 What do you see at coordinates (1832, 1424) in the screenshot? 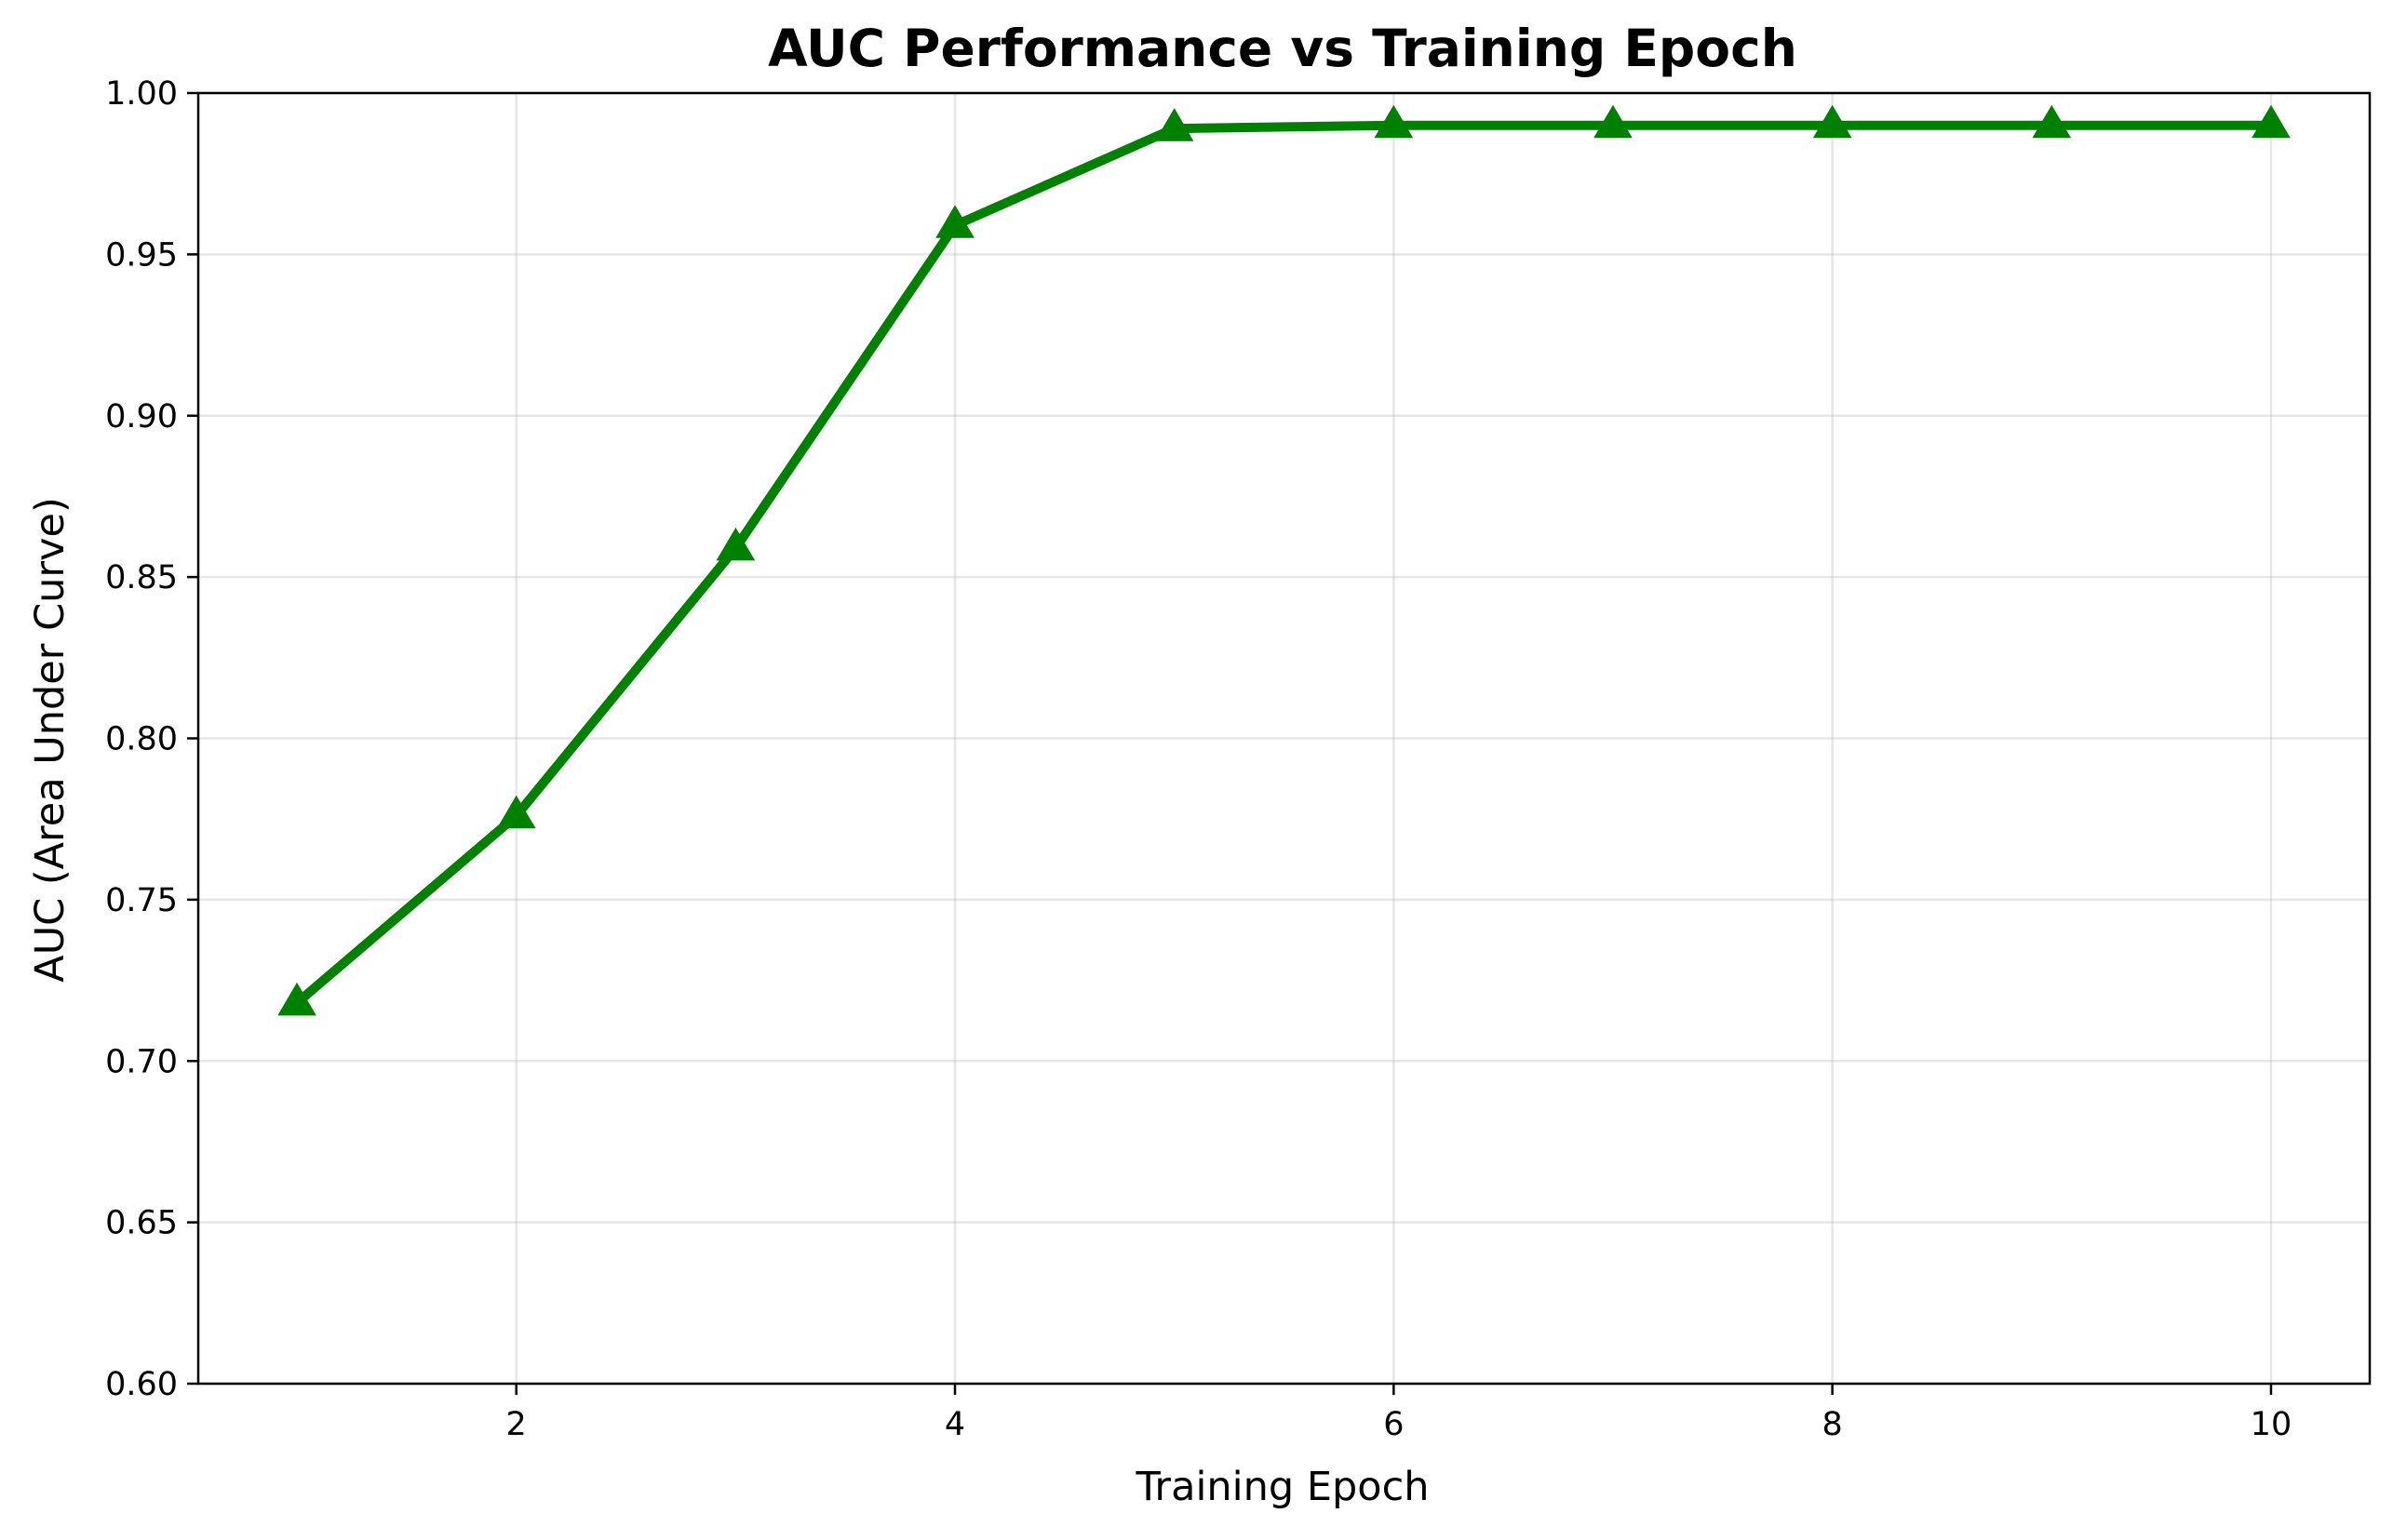
I see `x-tick-label: 8` at bounding box center [1832, 1424].